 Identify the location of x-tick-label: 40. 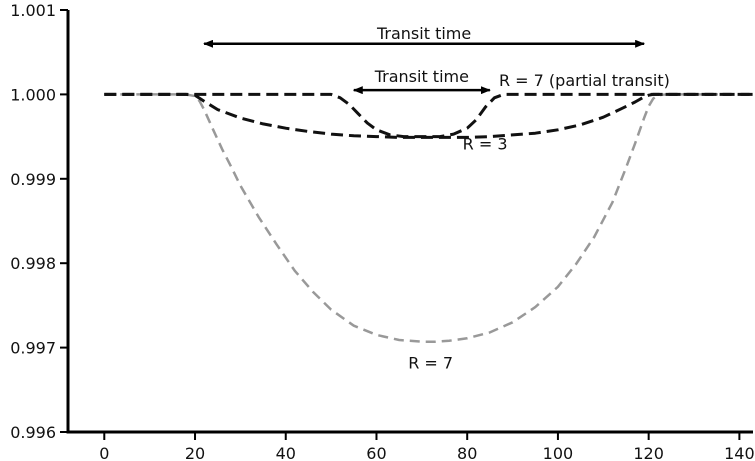
(286, 452).